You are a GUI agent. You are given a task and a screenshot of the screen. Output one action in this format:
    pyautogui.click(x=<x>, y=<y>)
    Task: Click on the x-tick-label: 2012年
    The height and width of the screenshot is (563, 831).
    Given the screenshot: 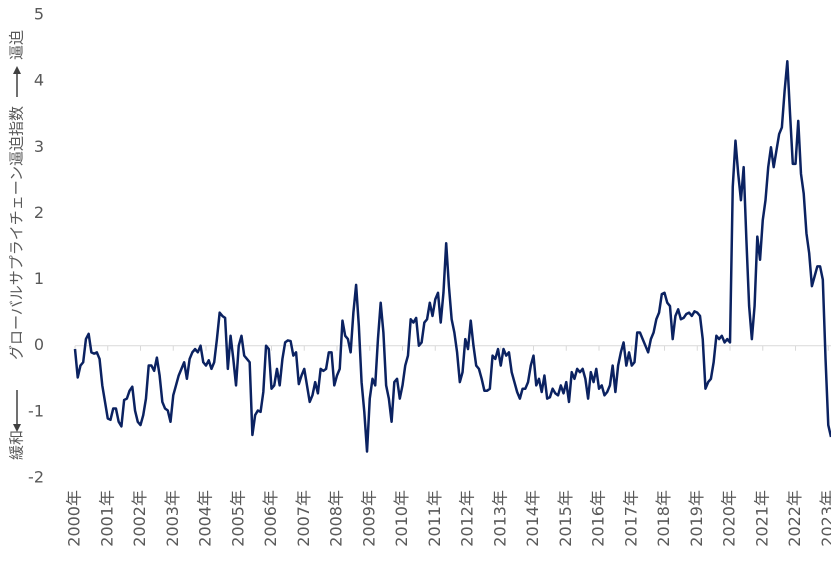 What is the action you would take?
    pyautogui.click(x=467, y=518)
    